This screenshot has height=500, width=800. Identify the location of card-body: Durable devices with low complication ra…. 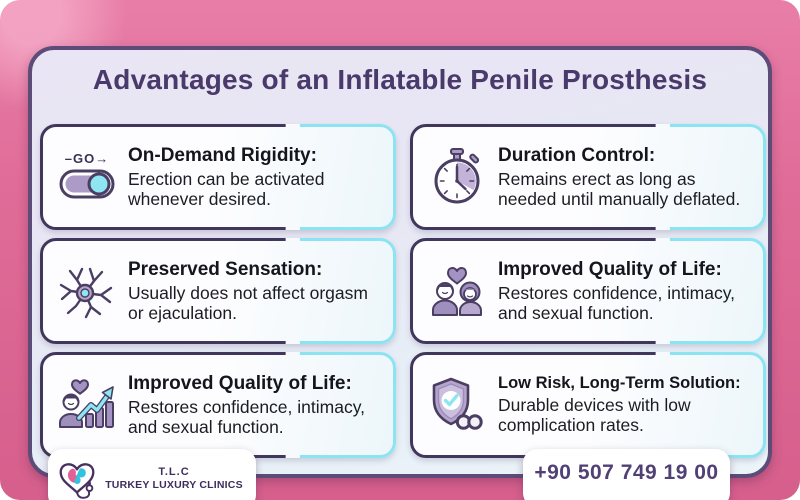
(594, 415).